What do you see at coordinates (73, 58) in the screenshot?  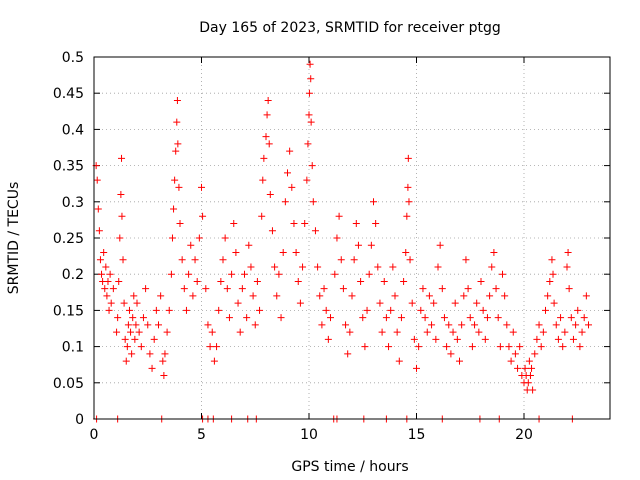 I see `y-tick-label: 0.5` at bounding box center [73, 58].